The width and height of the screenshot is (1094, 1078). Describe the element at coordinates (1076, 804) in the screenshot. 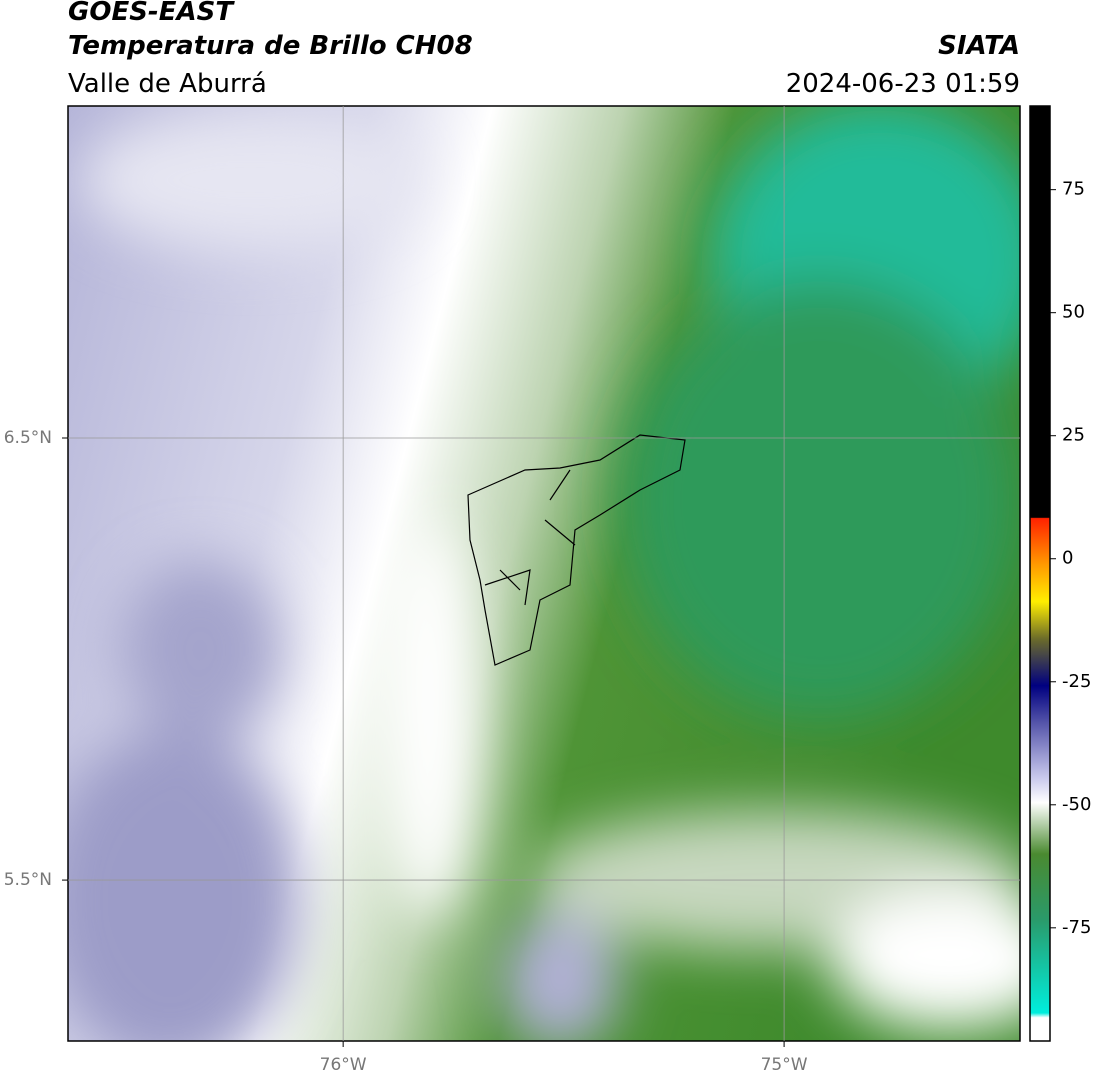

I see `colorbar-tick-label: -50` at that location.